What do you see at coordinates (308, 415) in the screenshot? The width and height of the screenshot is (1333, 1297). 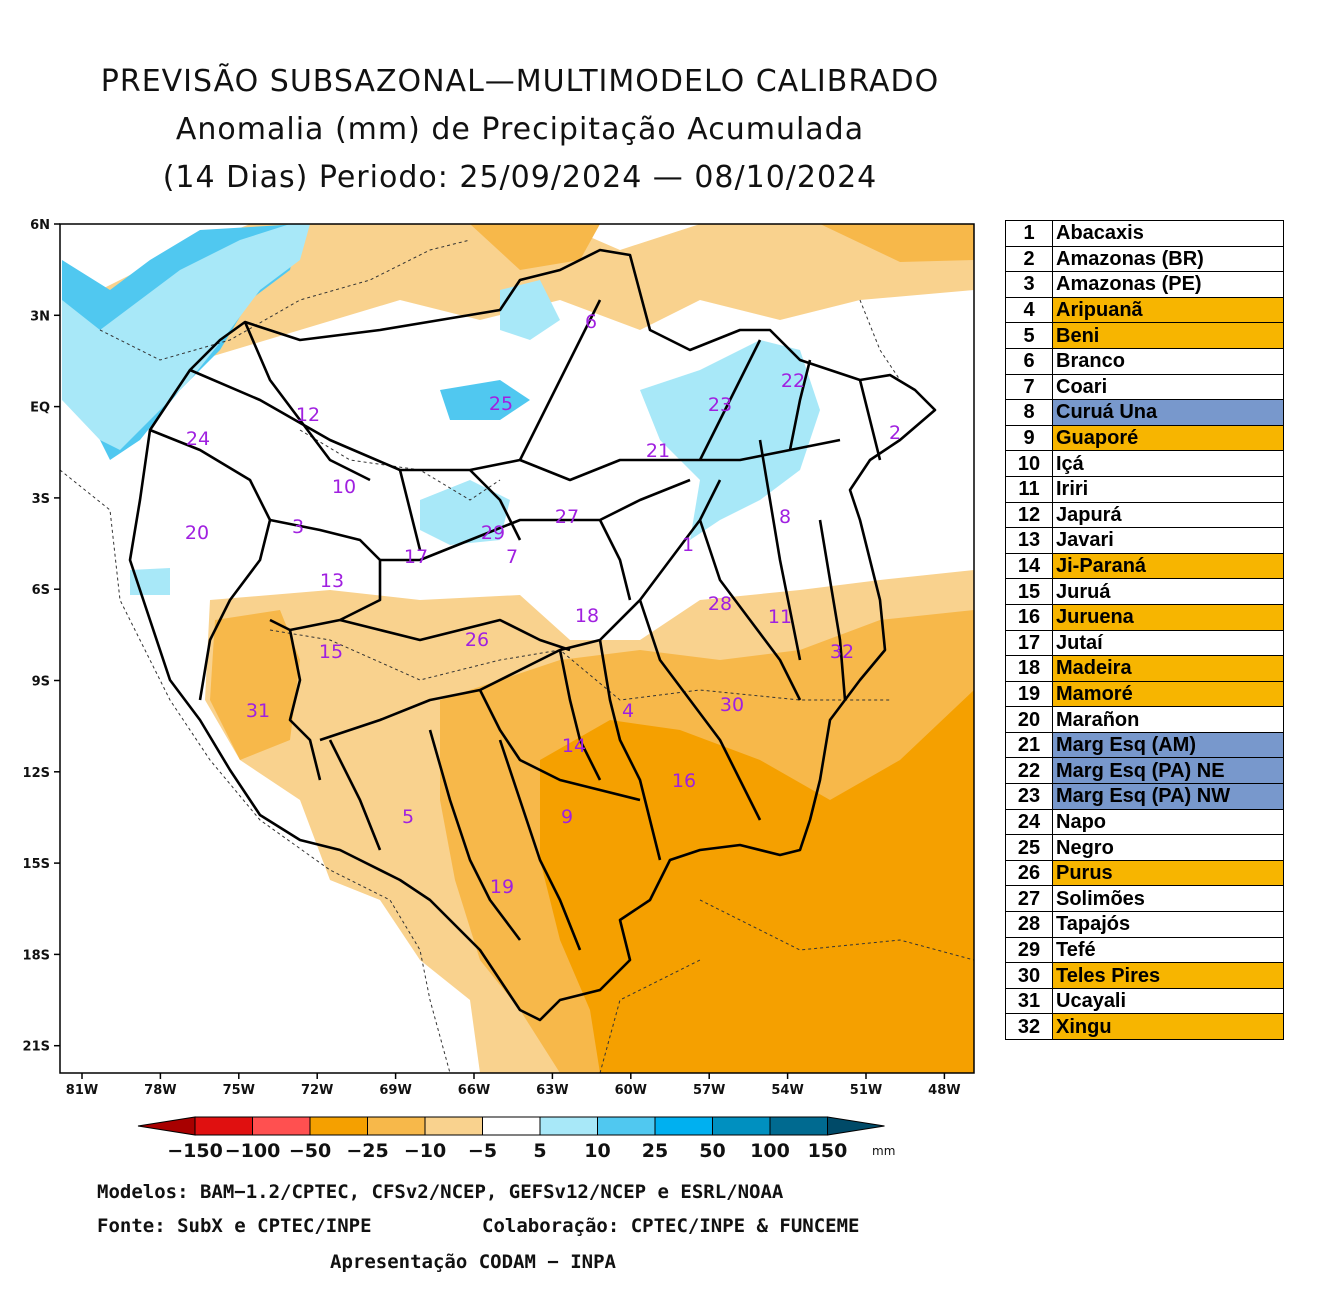 I see `basin-label-12: 12` at bounding box center [308, 415].